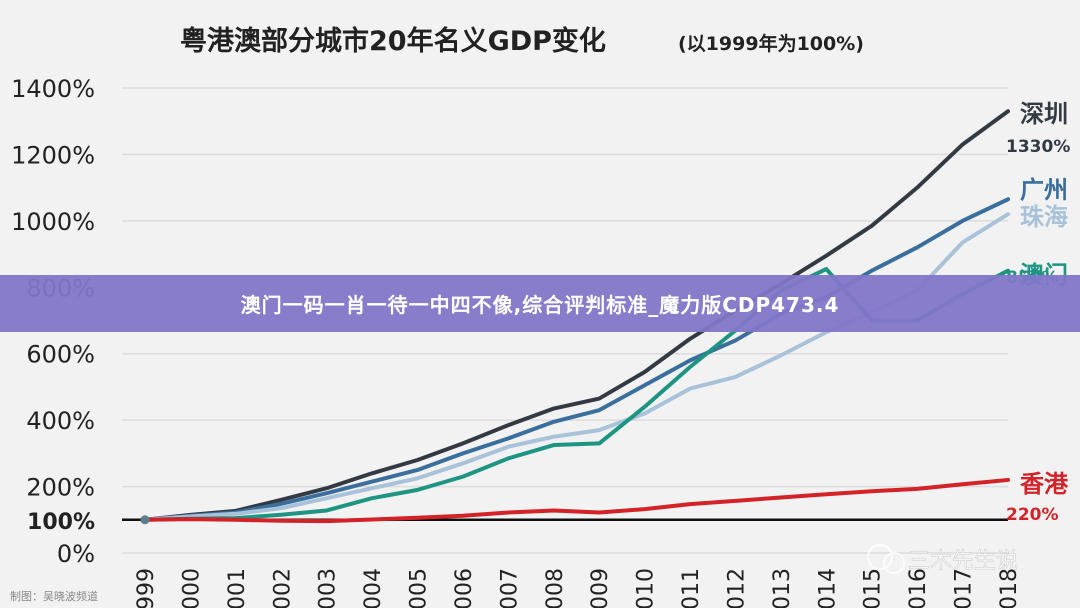 This screenshot has height=608, width=1080. I want to click on x-tick-label: 2013, so click(782, 588).